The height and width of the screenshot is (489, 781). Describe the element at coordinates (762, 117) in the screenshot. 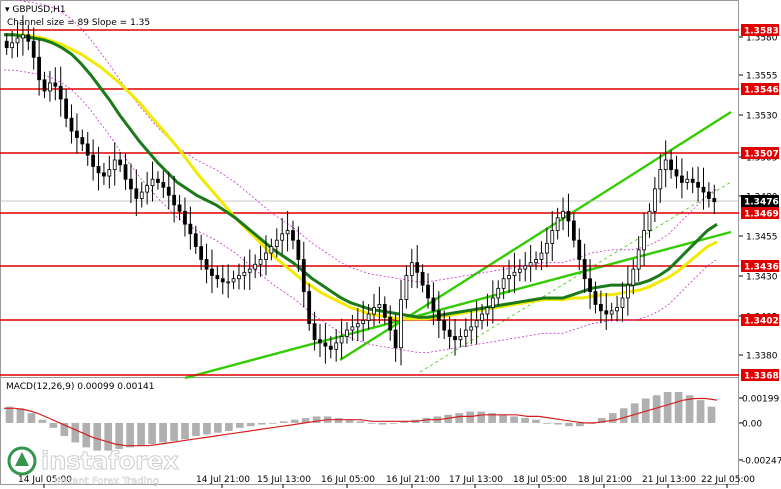

I see `price-tick-label-2: 1.3530` at that location.